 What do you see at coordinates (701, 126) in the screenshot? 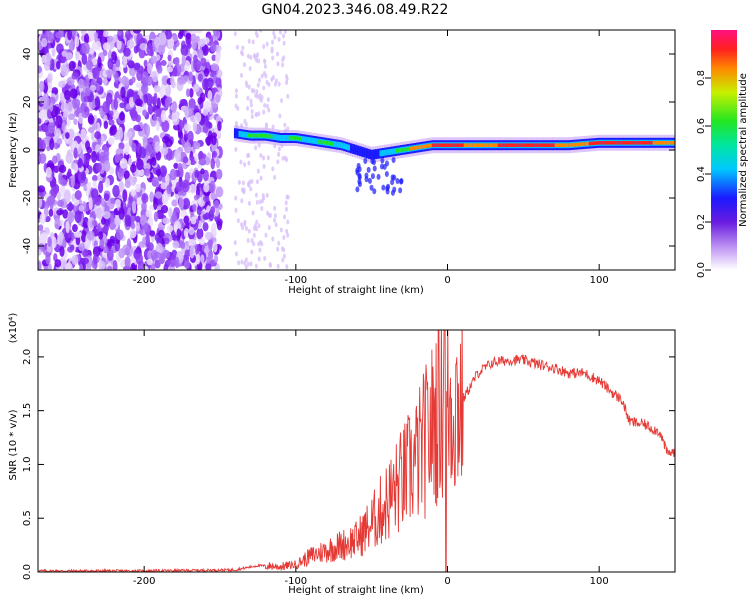
I see `colorbar-tick-label: 0.6` at bounding box center [701, 126].